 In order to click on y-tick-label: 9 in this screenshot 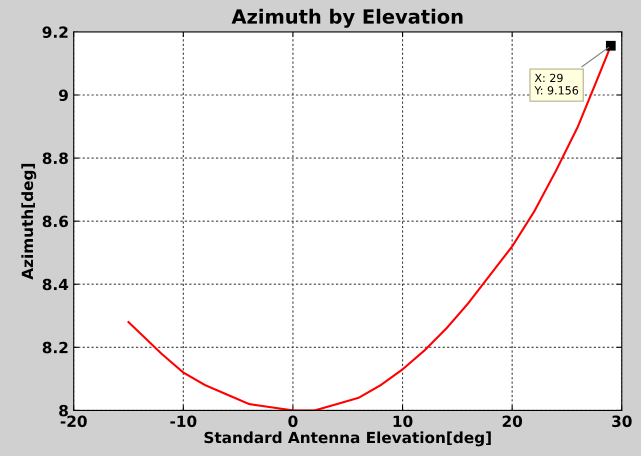, I will do `click(63, 95)`.